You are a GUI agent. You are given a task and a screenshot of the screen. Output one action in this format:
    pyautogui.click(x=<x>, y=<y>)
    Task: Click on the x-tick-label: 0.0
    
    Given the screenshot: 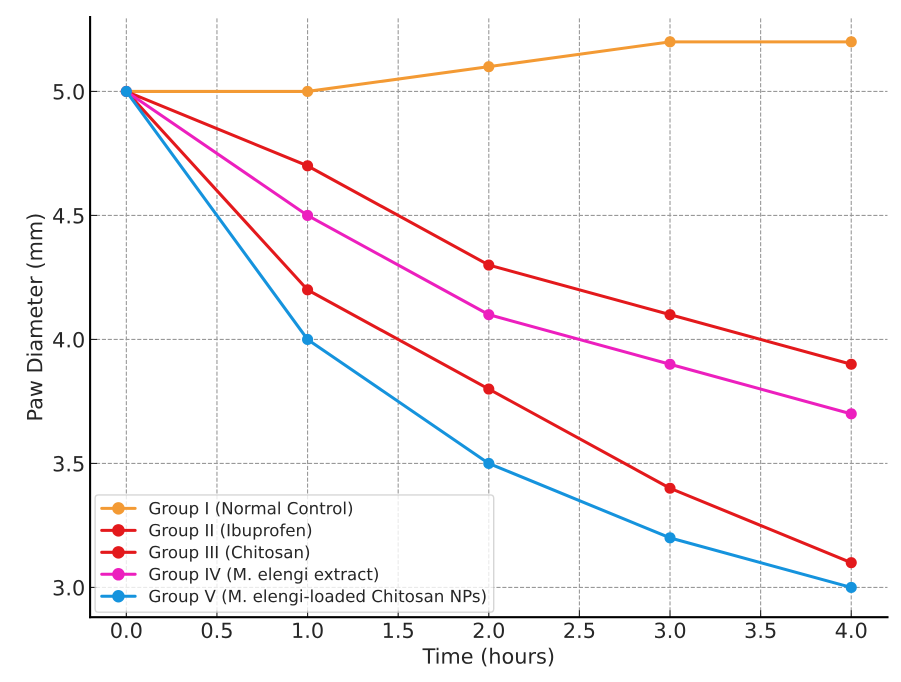 What is the action you would take?
    pyautogui.click(x=126, y=630)
    